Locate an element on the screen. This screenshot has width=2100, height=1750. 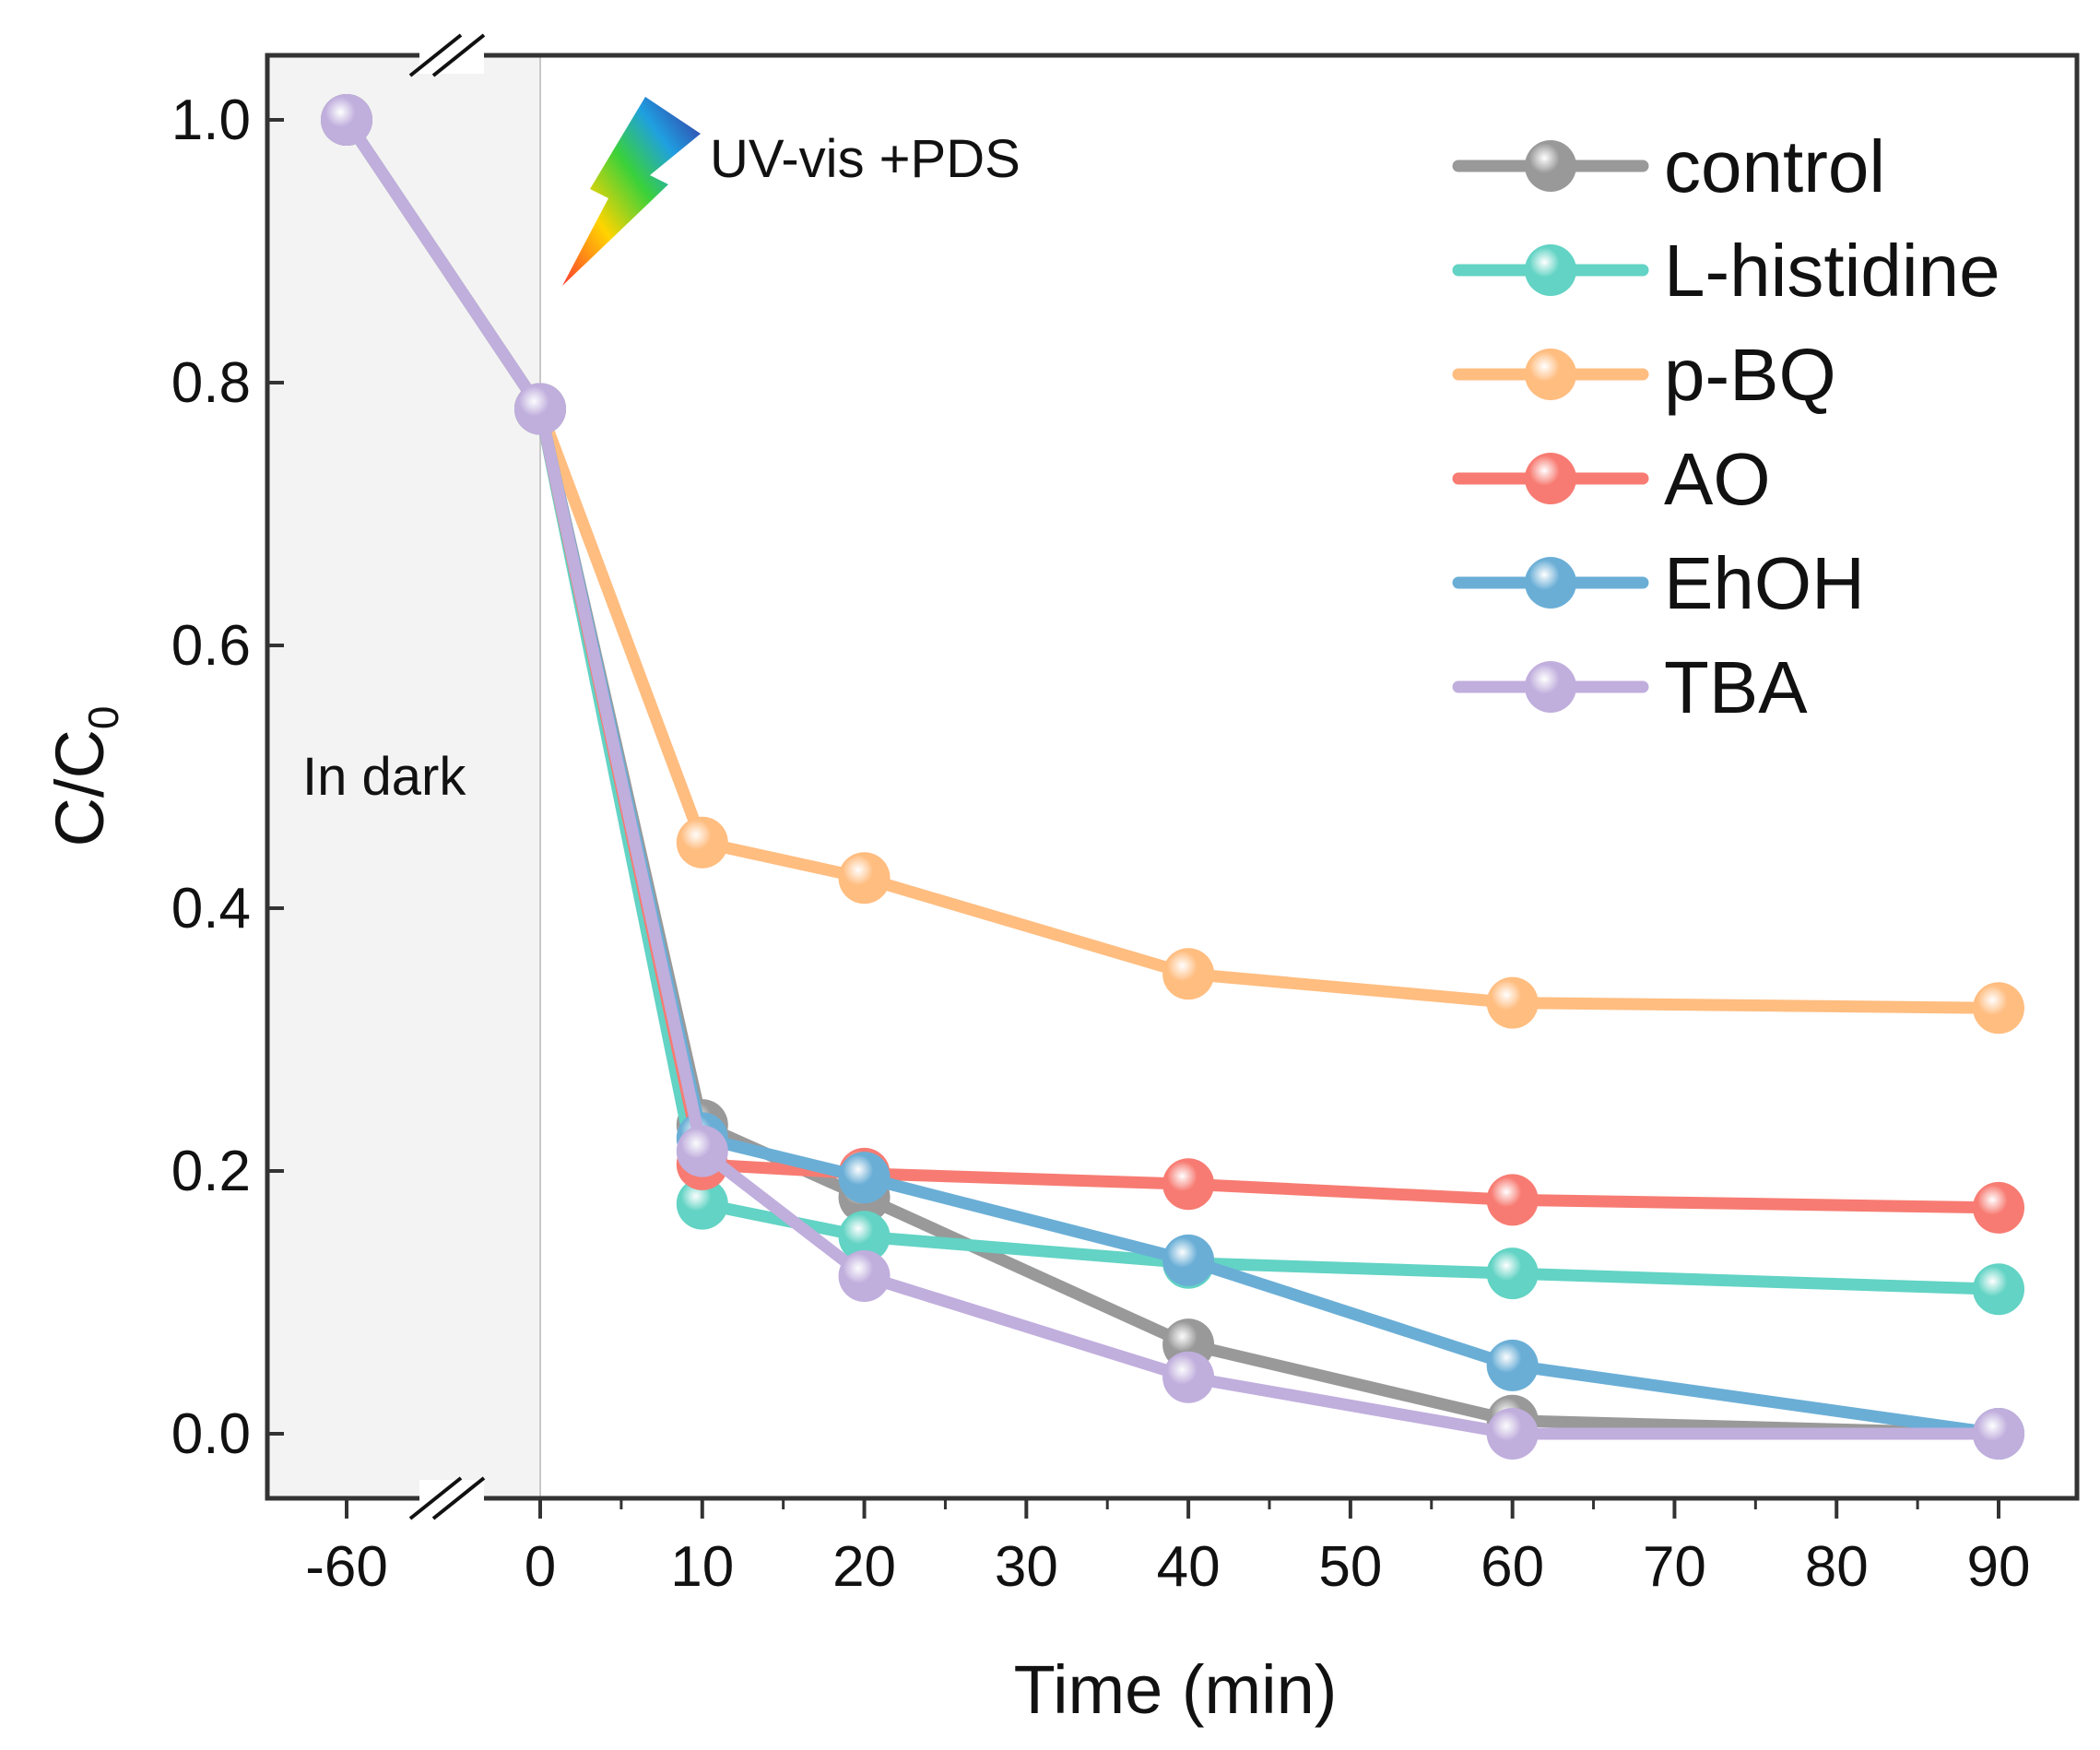
svg-text: C/C0 is located at coordinates (84, 775).